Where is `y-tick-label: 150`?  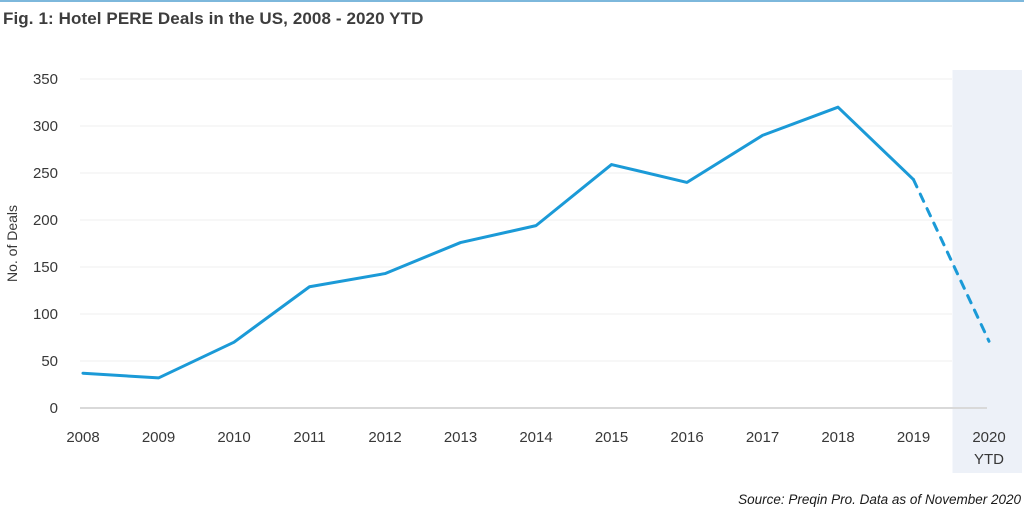
y-tick-label: 150 is located at coordinates (45, 267).